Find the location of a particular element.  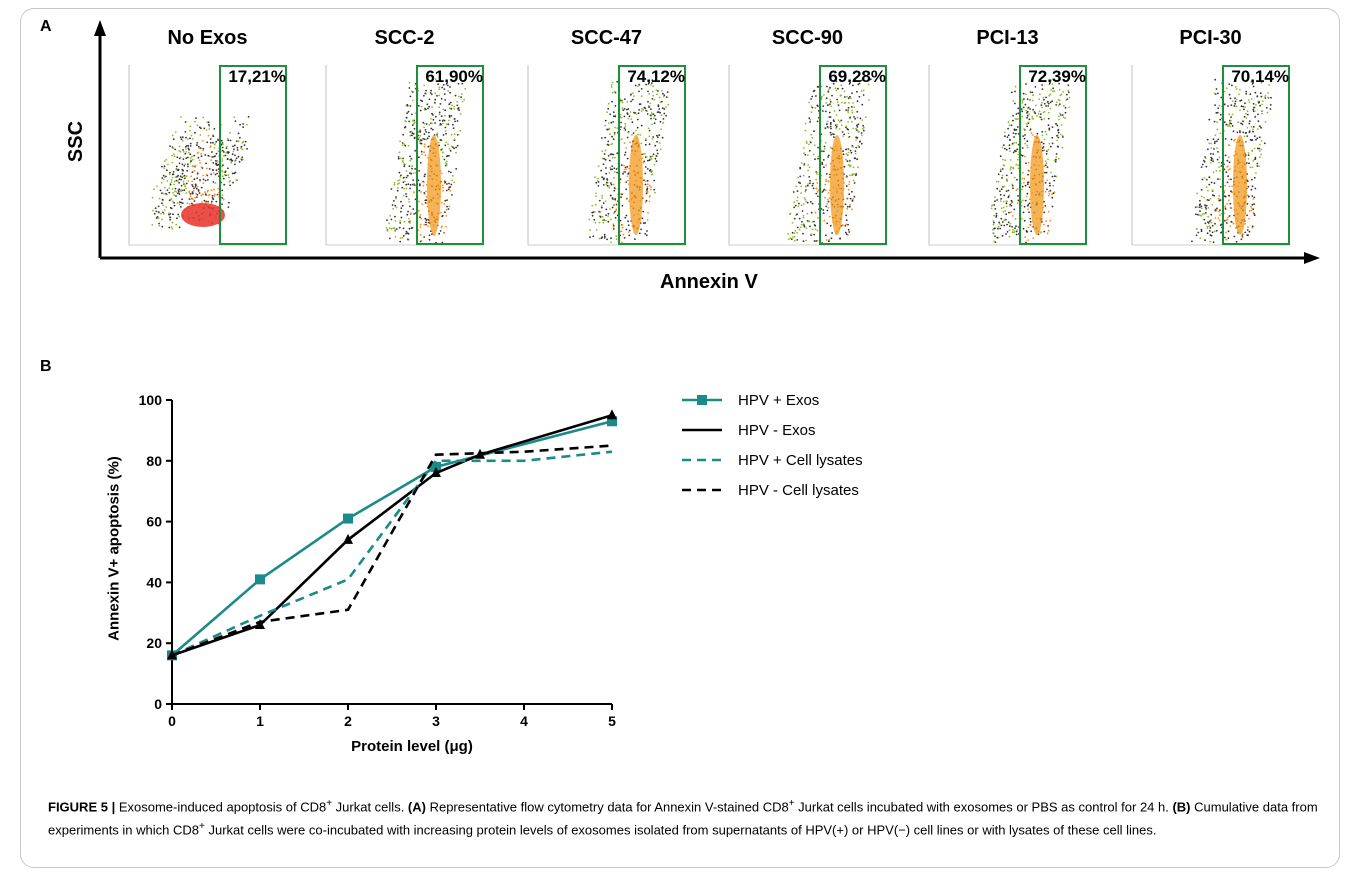

legend-item: HPV + Cell lysates is located at coordinates (771, 460).